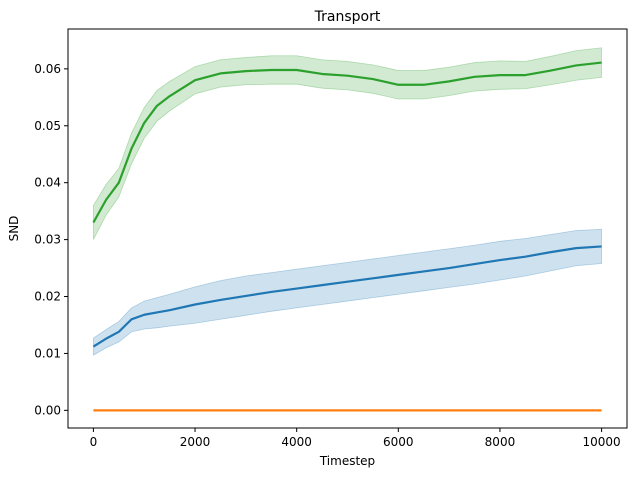 Image resolution: width=640 pixels, height=480 pixels. What do you see at coordinates (47, 353) in the screenshot?
I see `y-tick-label: 0.01` at bounding box center [47, 353].